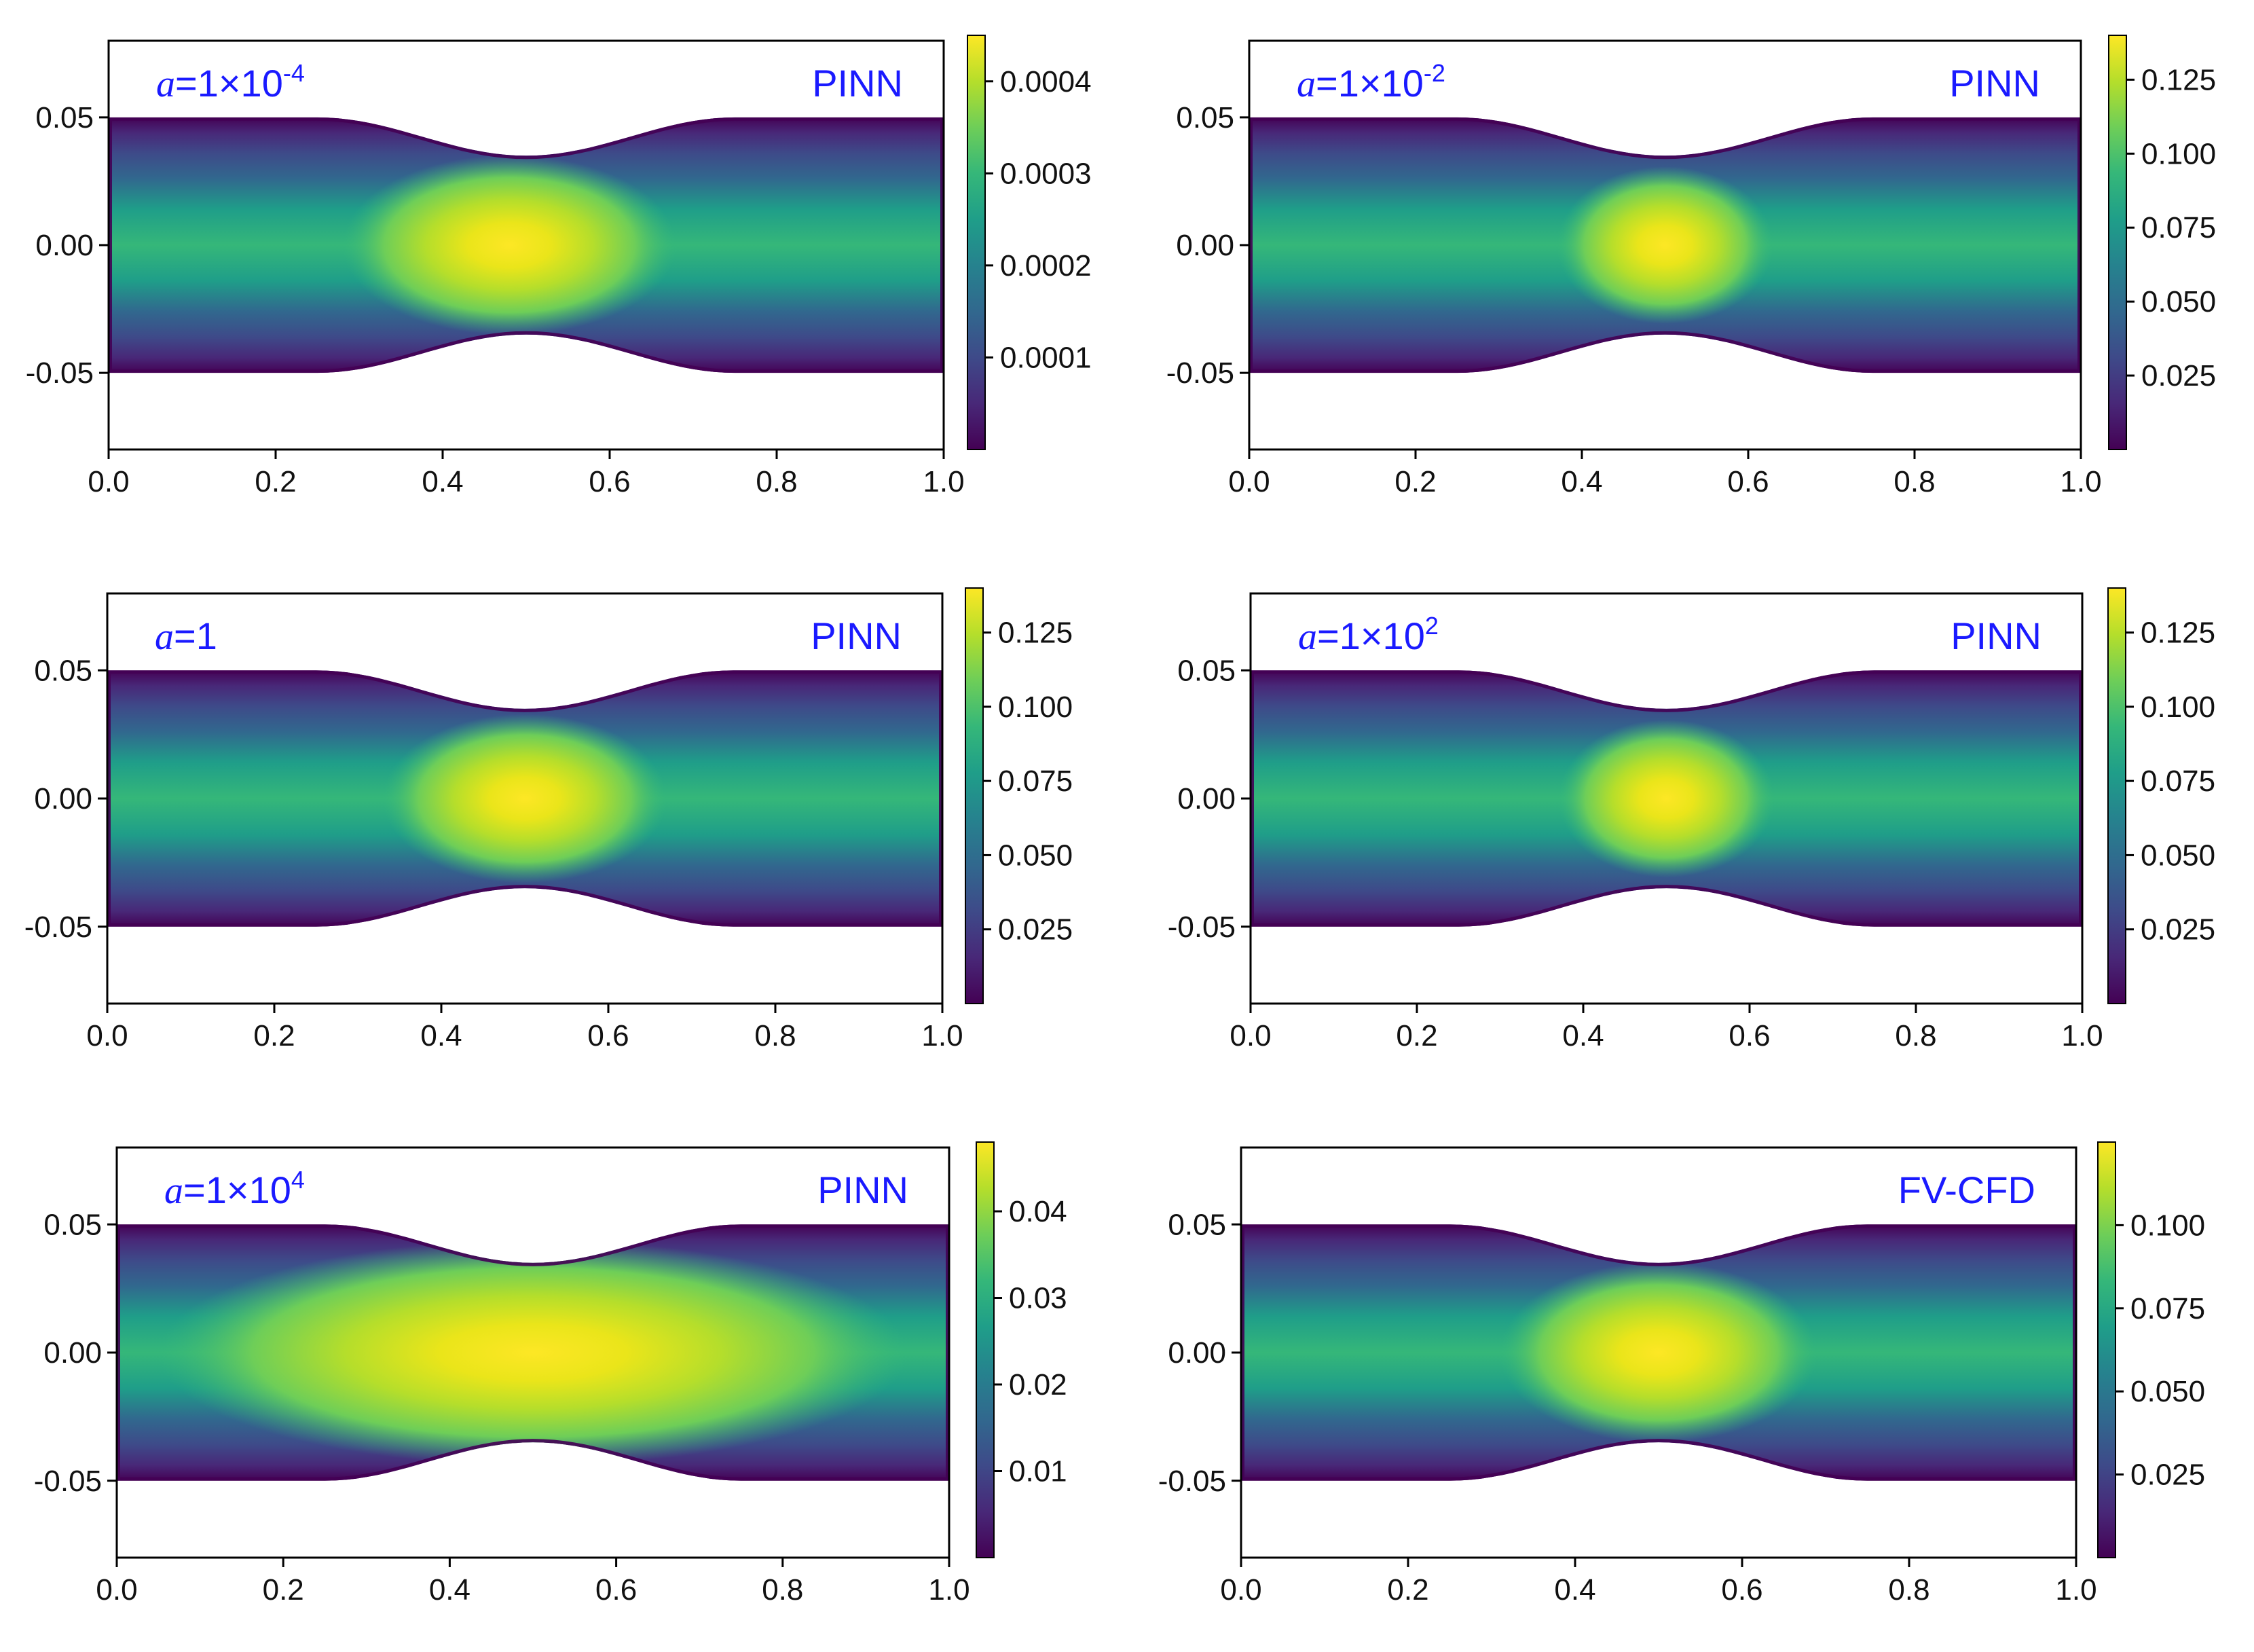 The height and width of the screenshot is (1652, 2254). Describe the element at coordinates (1038, 1471) in the screenshot. I see `colorbar-tick-label: 0.01` at that location.